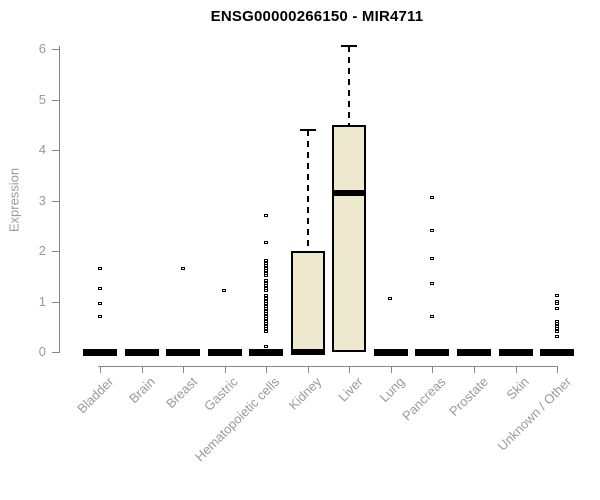 This screenshot has height=500, width=600. I want to click on y-tick-label: 0, so click(42, 351).